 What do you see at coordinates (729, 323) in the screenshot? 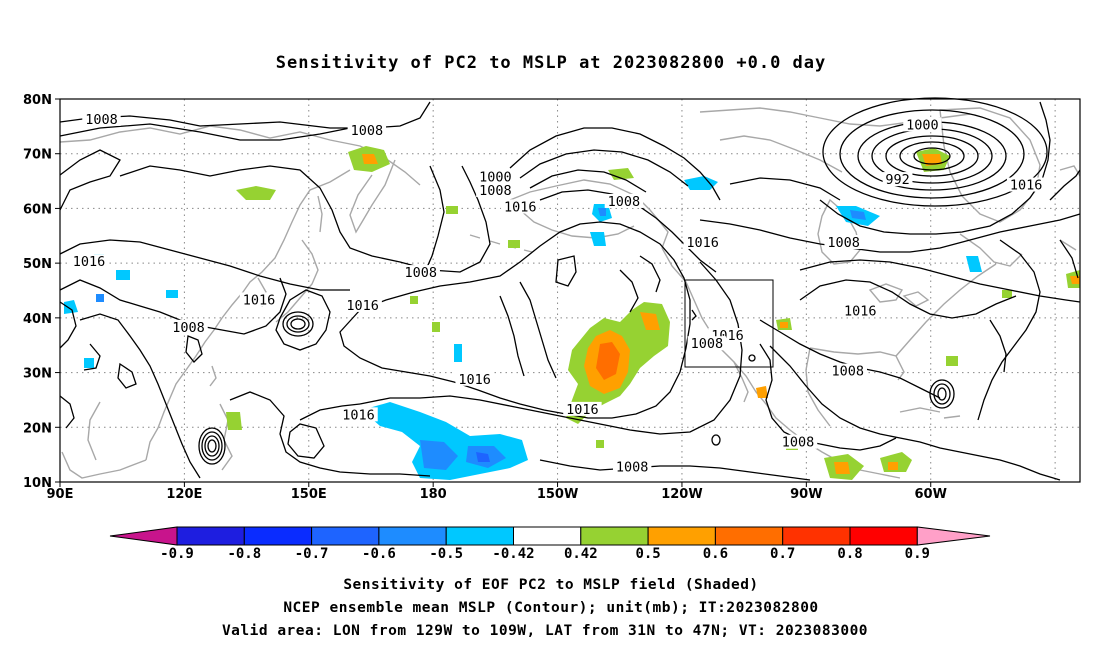
I see `valid-area-box` at bounding box center [729, 323].